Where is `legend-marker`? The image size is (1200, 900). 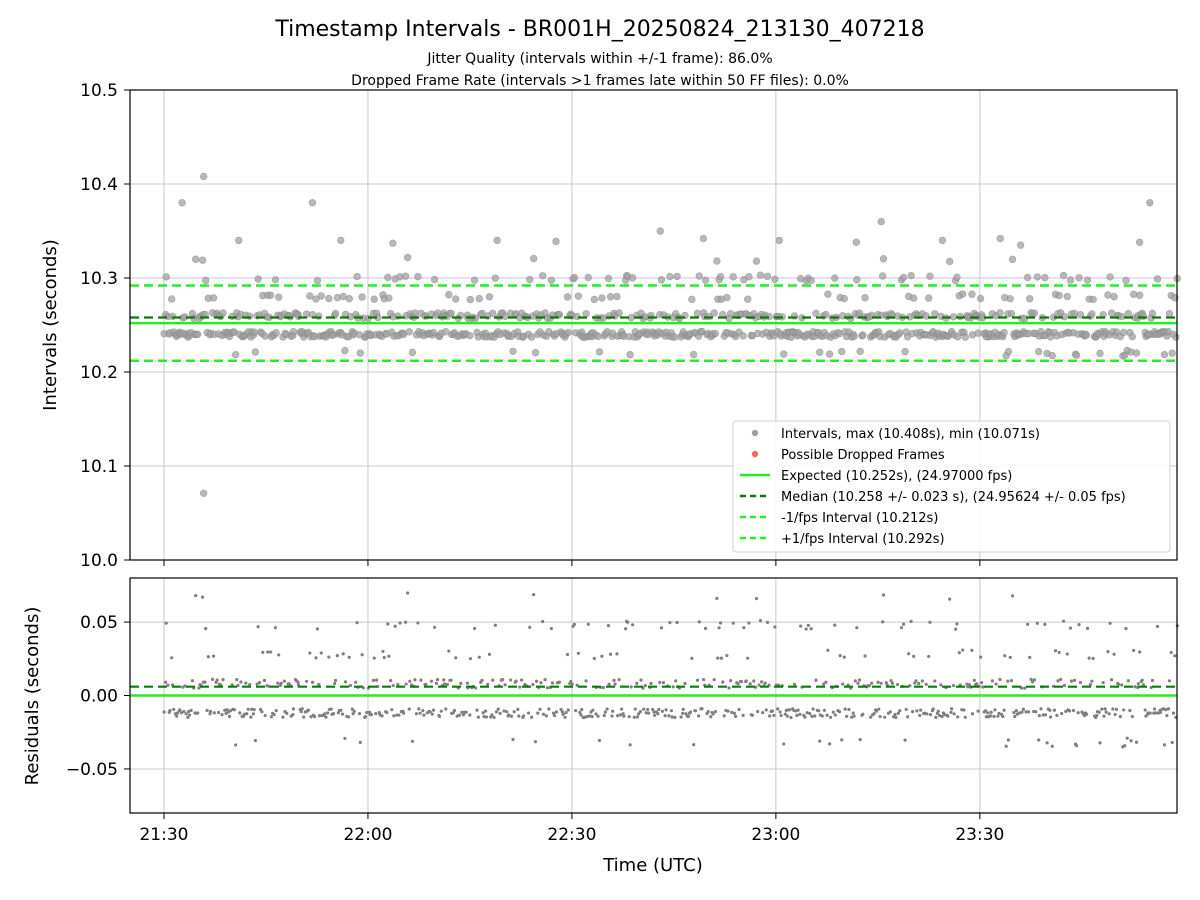
legend-marker is located at coordinates (755, 454).